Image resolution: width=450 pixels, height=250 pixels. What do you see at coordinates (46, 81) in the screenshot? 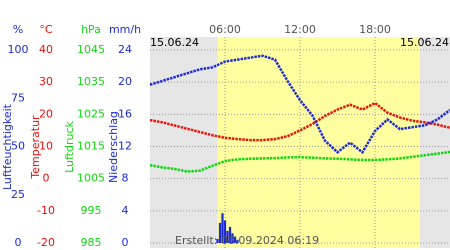
I see `y-tick-label: 30` at bounding box center [46, 81].